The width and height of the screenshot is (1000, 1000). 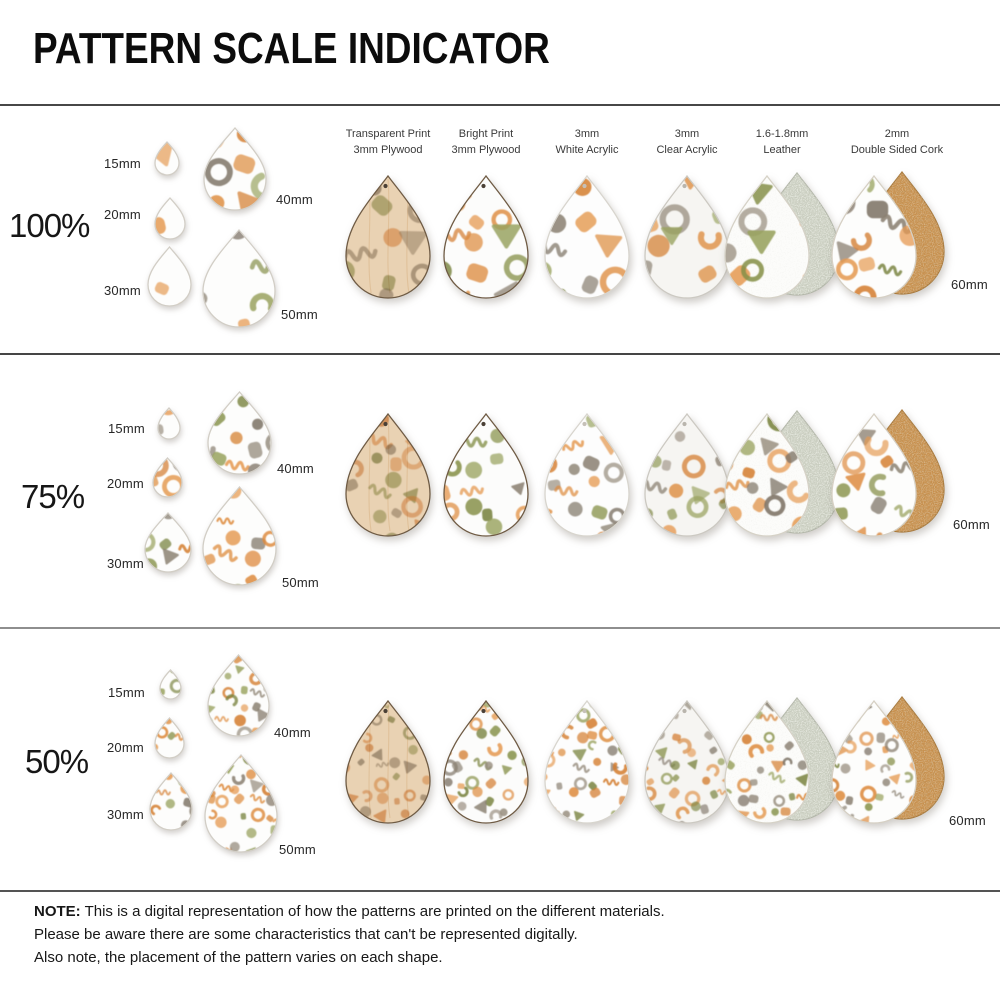 What do you see at coordinates (587, 149) in the screenshot?
I see `column-header-line2: White Acrylic` at bounding box center [587, 149].